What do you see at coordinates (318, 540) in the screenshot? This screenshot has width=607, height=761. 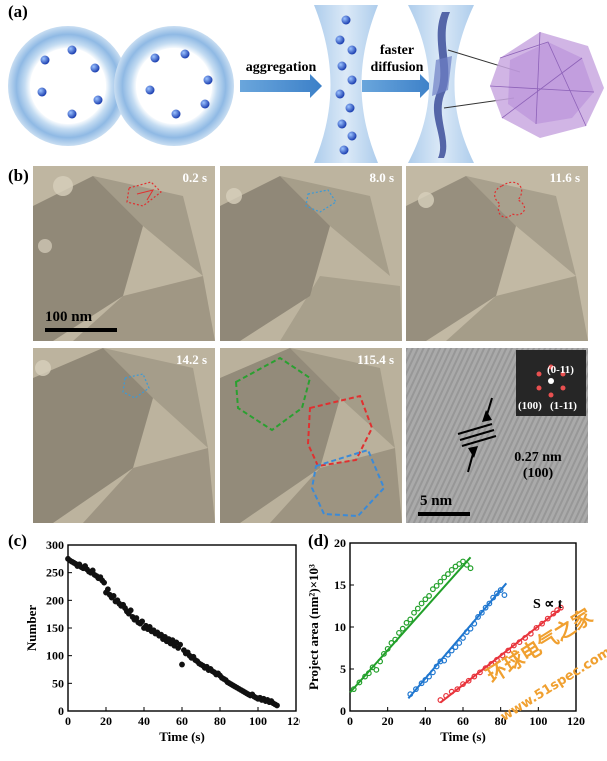 I see `panel-d-label: (d)` at bounding box center [318, 540].